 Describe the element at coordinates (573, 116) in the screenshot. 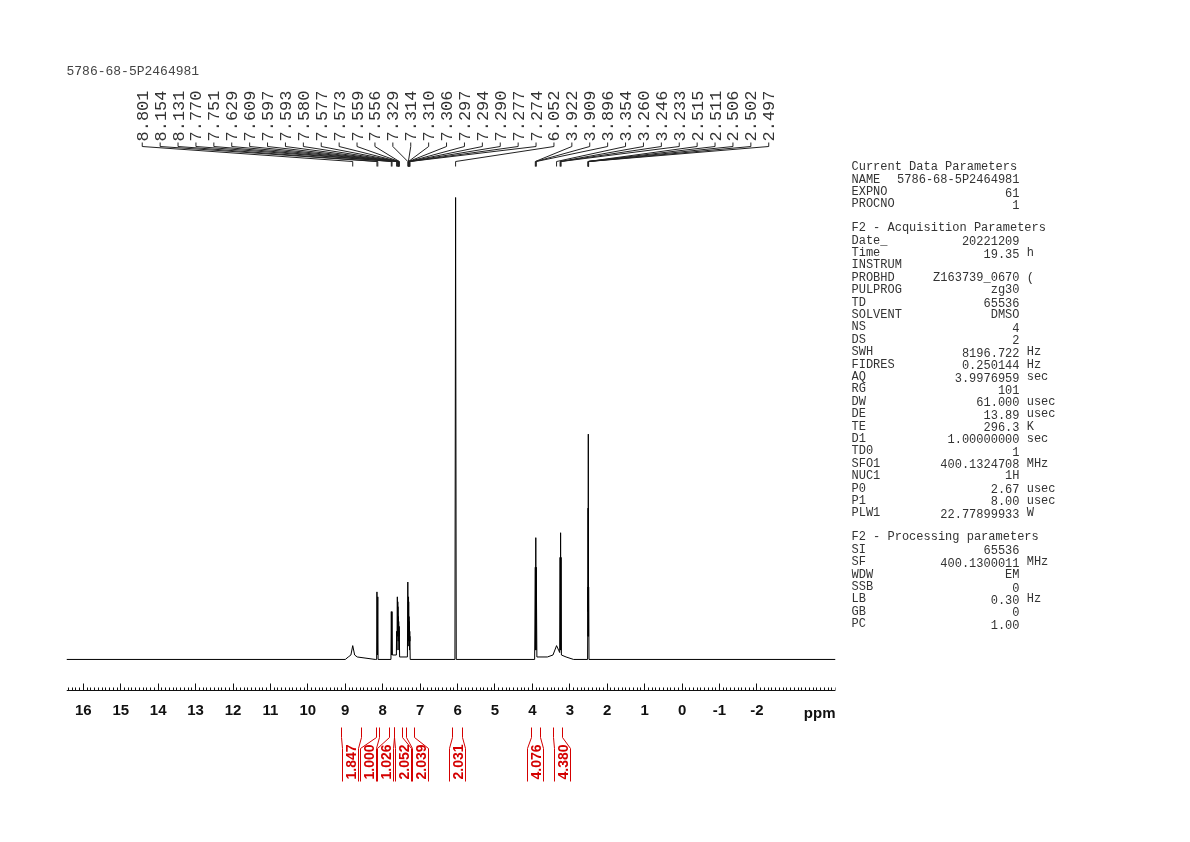

I see `annotation: 3.922` at that location.